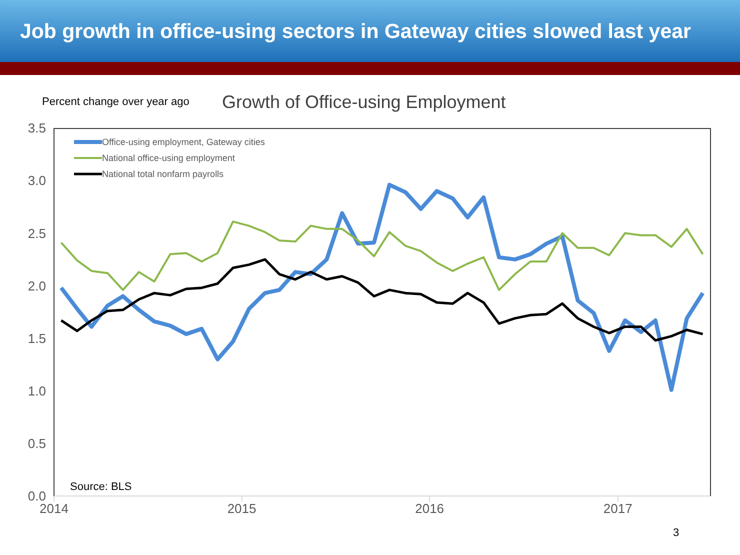 The image size is (740, 555). What do you see at coordinates (37, 128) in the screenshot?
I see `y-tick-label: 3.5` at bounding box center [37, 128].